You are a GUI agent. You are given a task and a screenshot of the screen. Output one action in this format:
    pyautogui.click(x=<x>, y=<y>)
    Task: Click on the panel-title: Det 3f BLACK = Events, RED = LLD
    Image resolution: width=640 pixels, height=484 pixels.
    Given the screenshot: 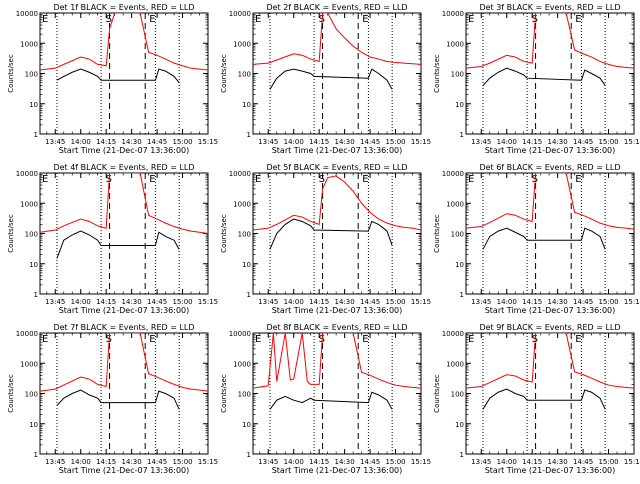 What is the action you would take?
    pyautogui.click(x=549, y=7)
    